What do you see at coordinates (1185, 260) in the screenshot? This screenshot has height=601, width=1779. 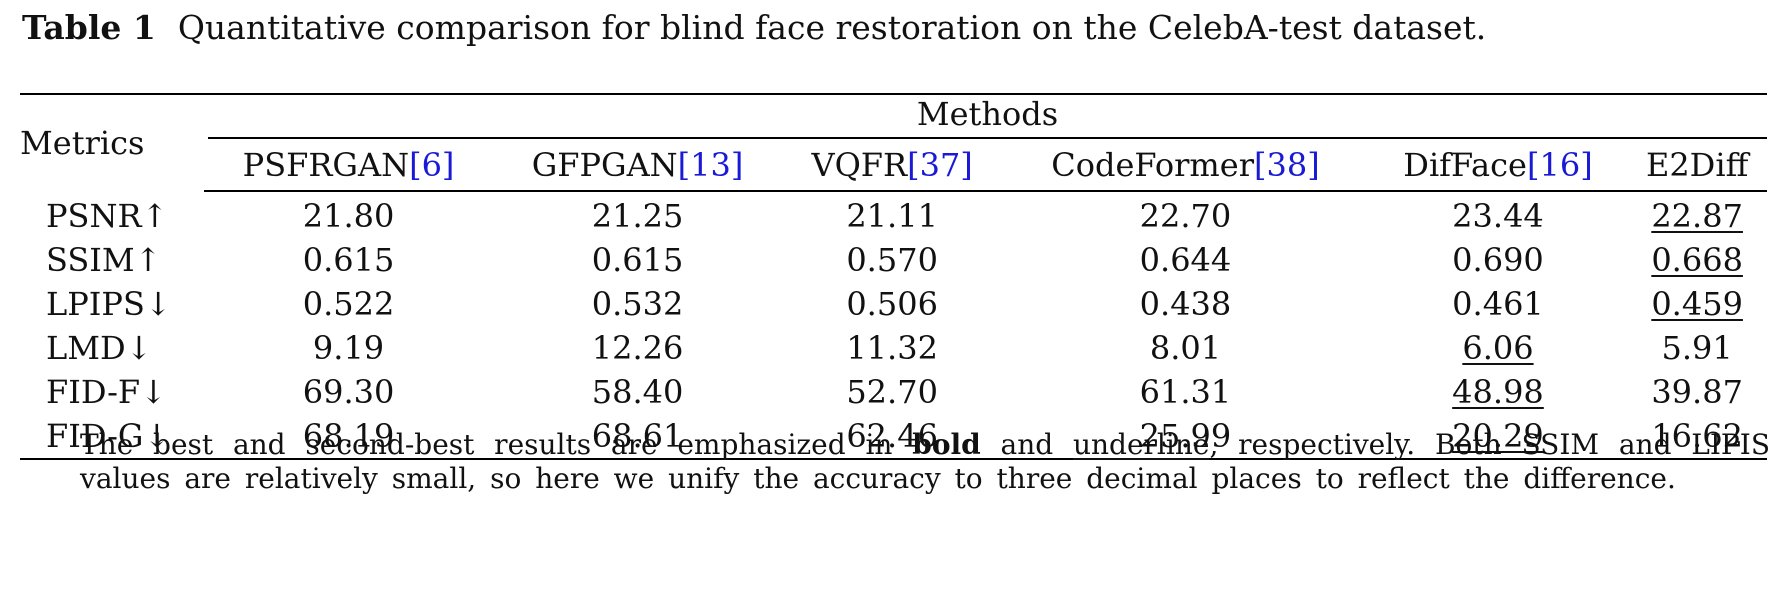 I see `table-cell: 0.644` at bounding box center [1185, 260].